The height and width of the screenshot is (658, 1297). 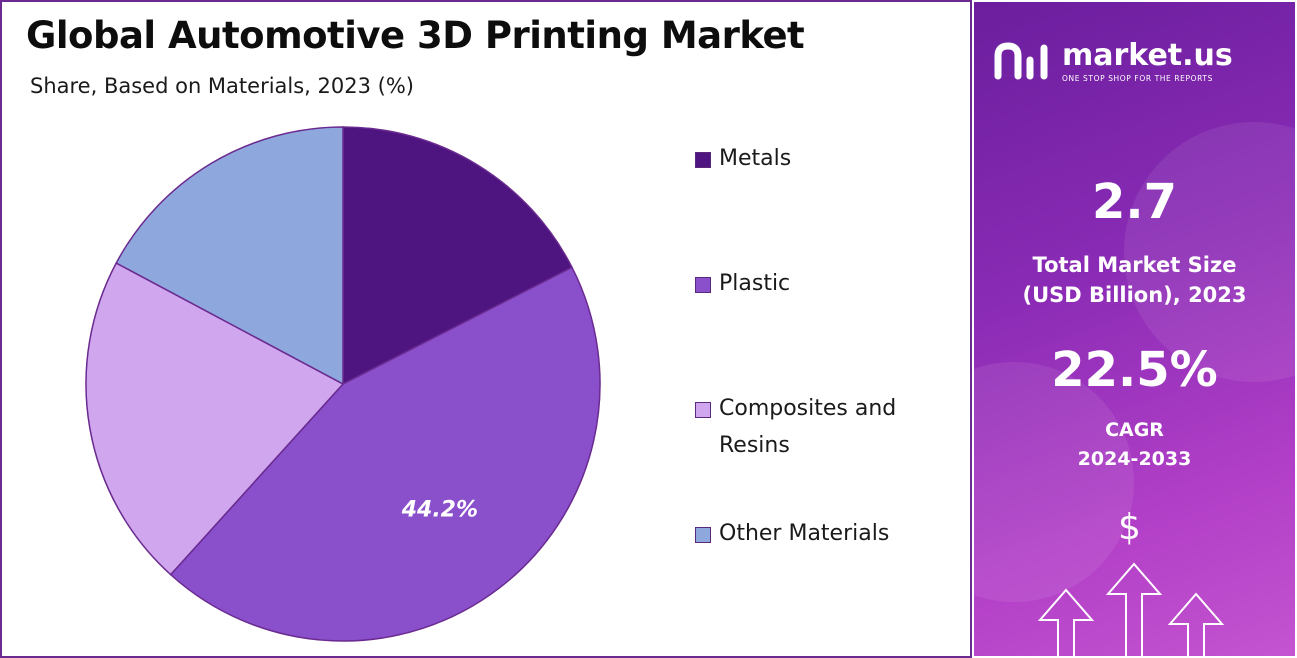 I want to click on pie-slice-composites-and-resins, so click(x=215, y=419).